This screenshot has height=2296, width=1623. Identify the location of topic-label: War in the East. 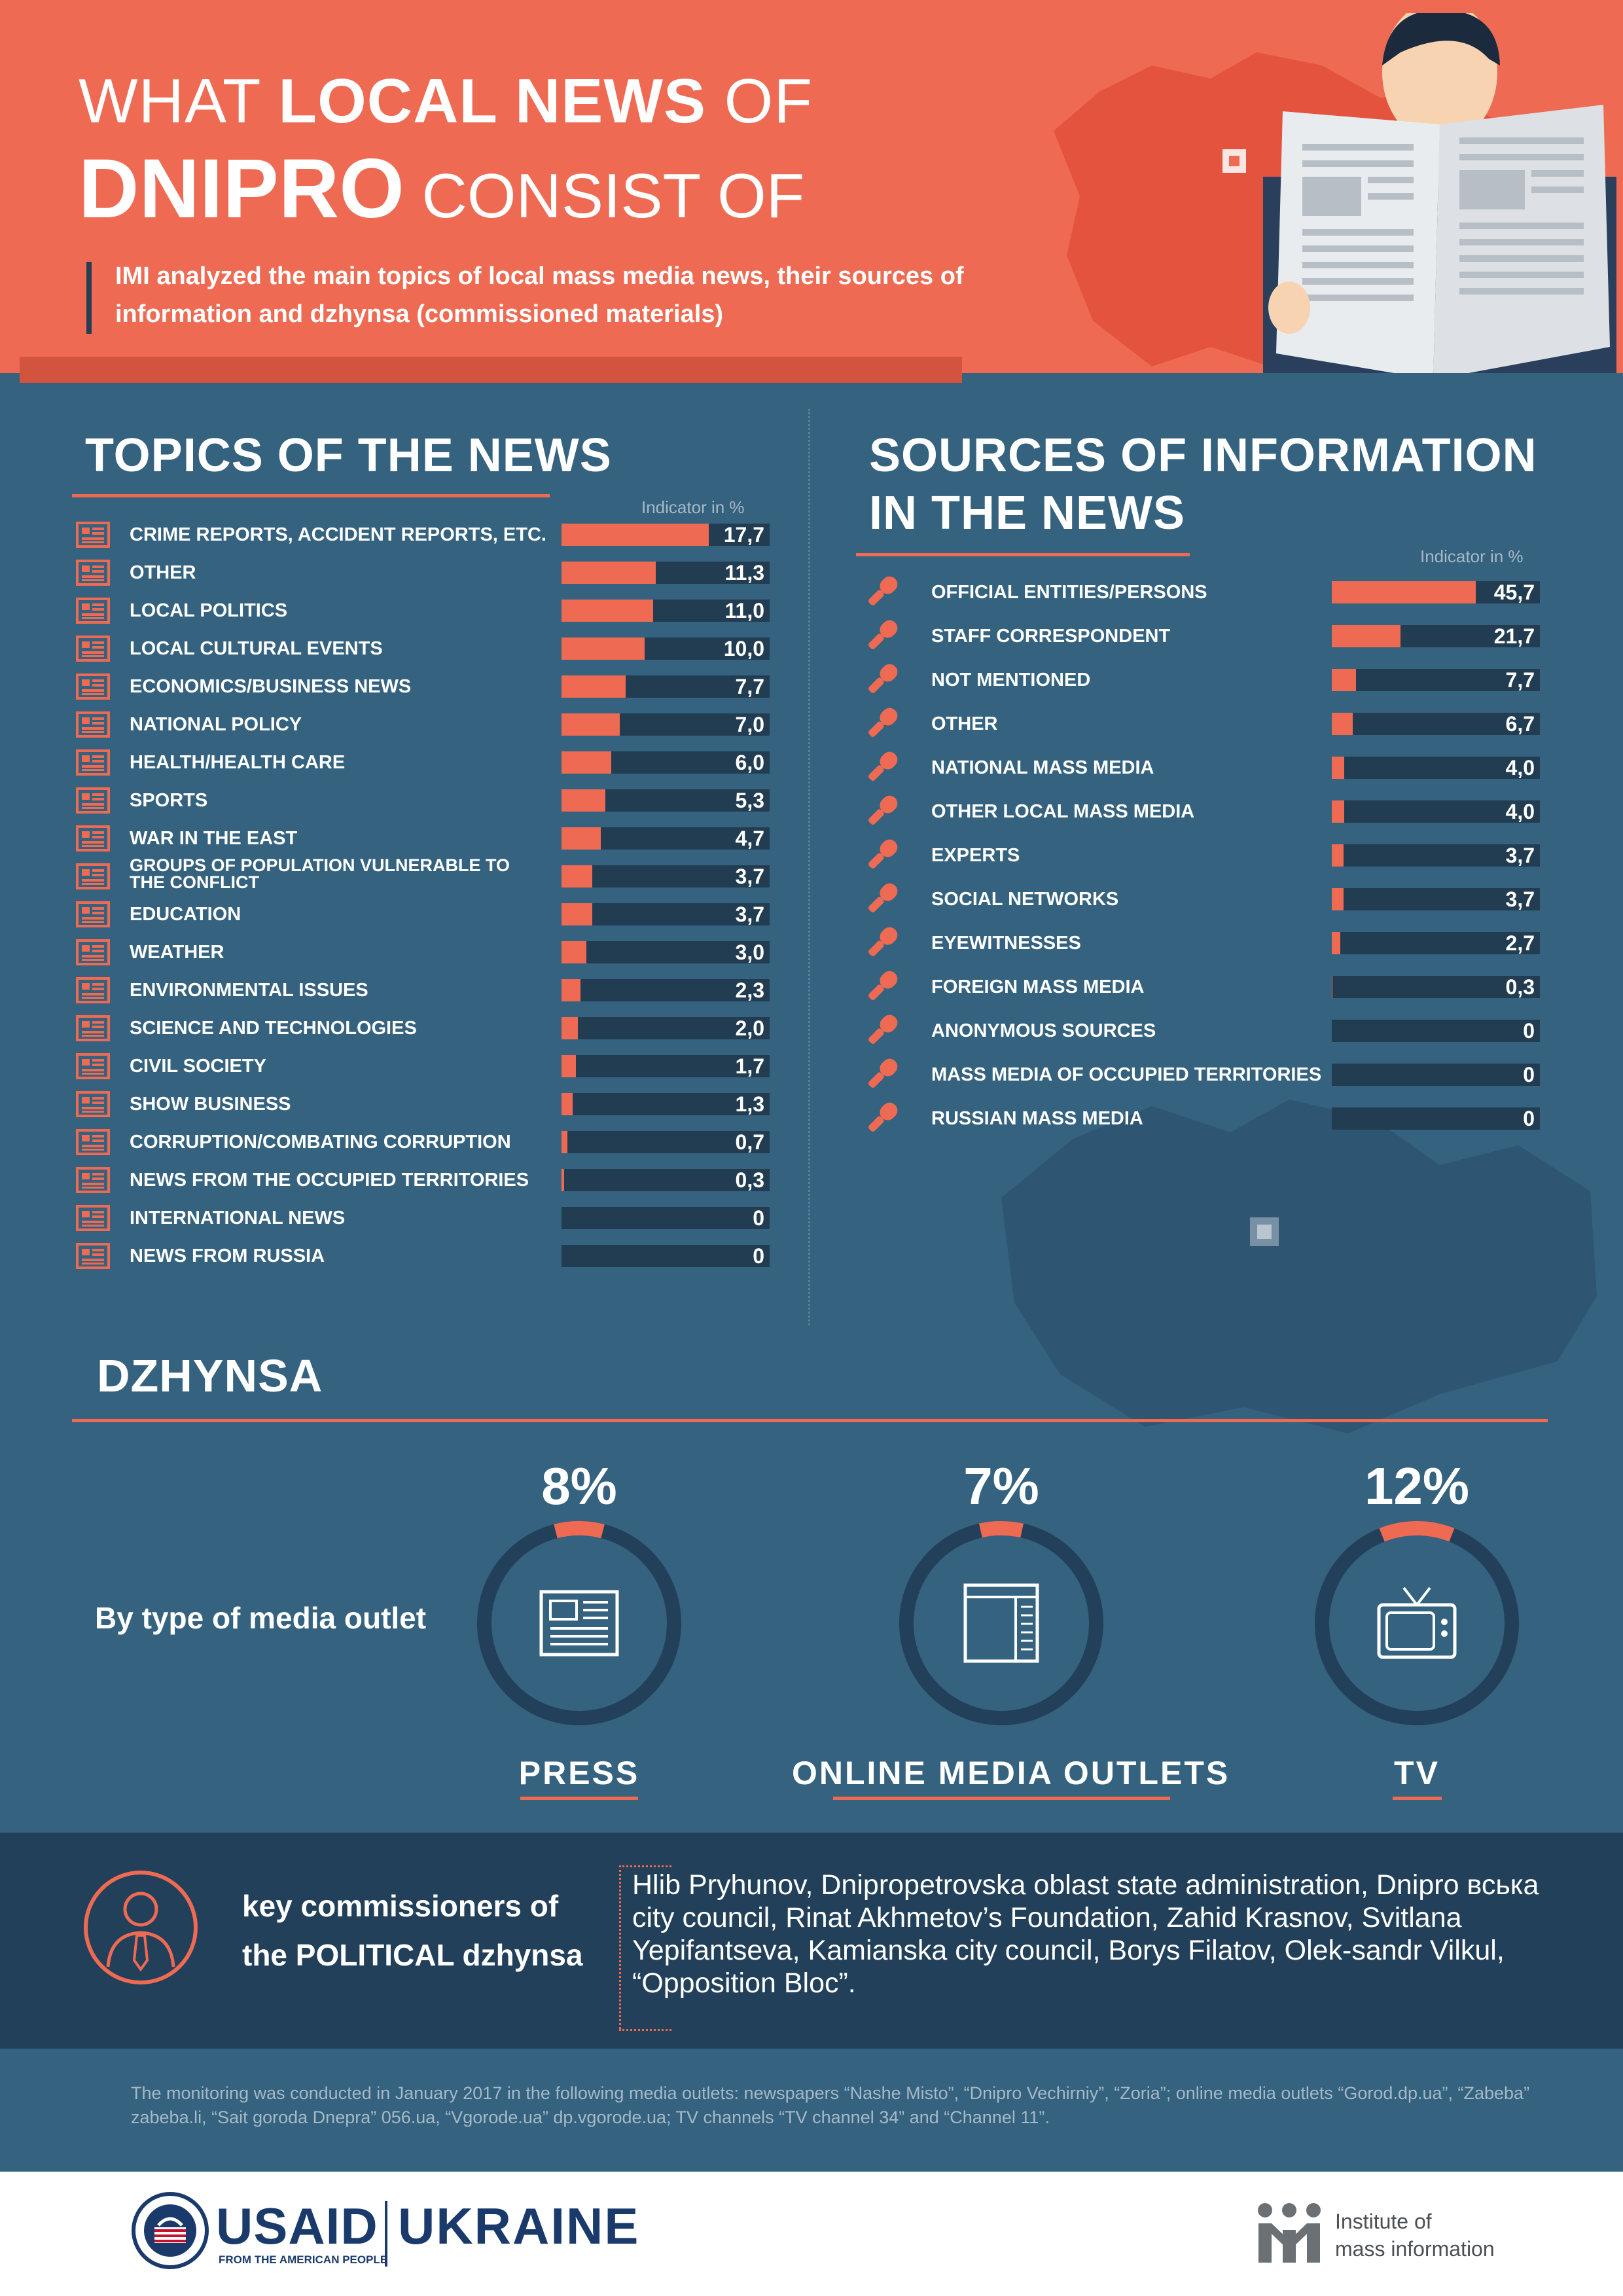
(214, 838).